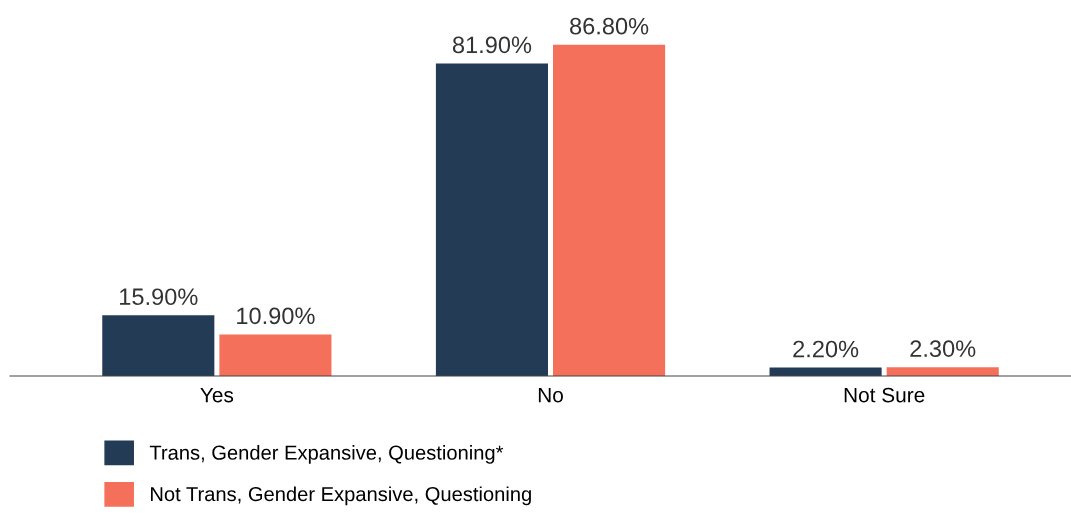  What do you see at coordinates (884, 395) in the screenshot?
I see `x-tick-label: Not Sure` at bounding box center [884, 395].